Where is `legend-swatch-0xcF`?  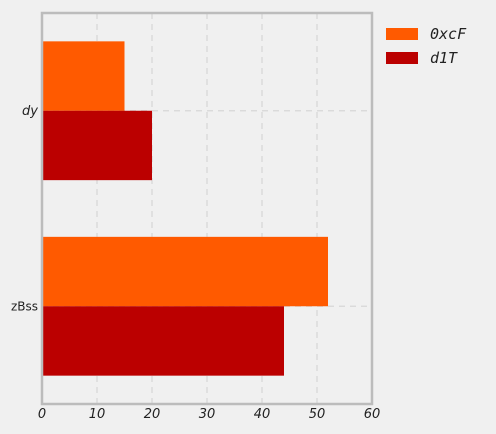 legend-swatch-0xcF is located at coordinates (402, 34).